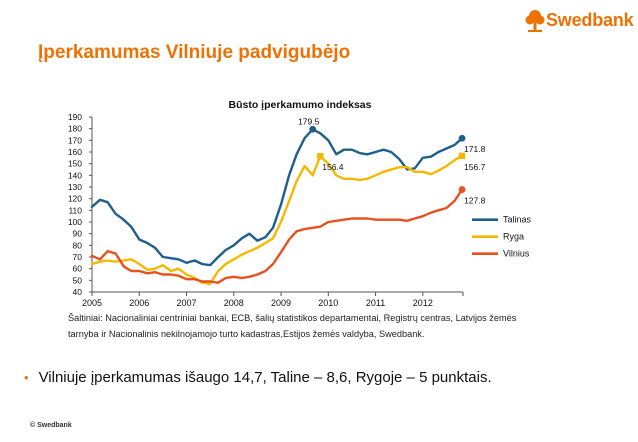 Image resolution: width=638 pixels, height=442 pixels. Describe the element at coordinates (194, 52) in the screenshot. I see `slide-title: Įperkamumas Vilniuje padvigubėjo` at that location.